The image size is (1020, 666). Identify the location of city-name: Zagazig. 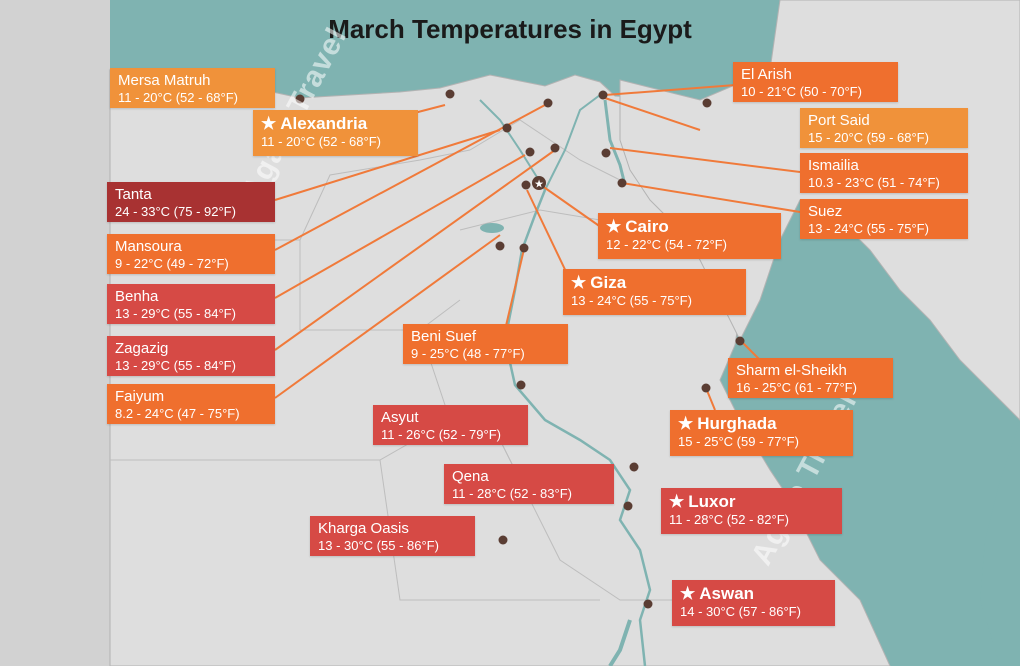
(191, 349).